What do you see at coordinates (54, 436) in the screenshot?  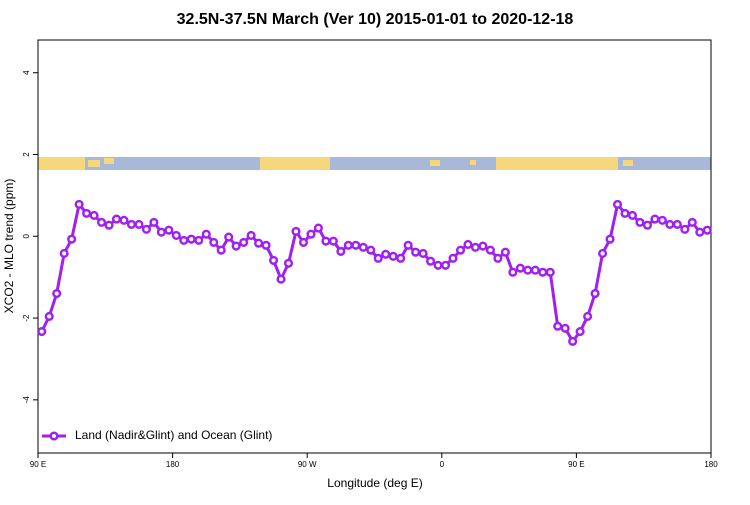 I see `legend-marker` at bounding box center [54, 436].